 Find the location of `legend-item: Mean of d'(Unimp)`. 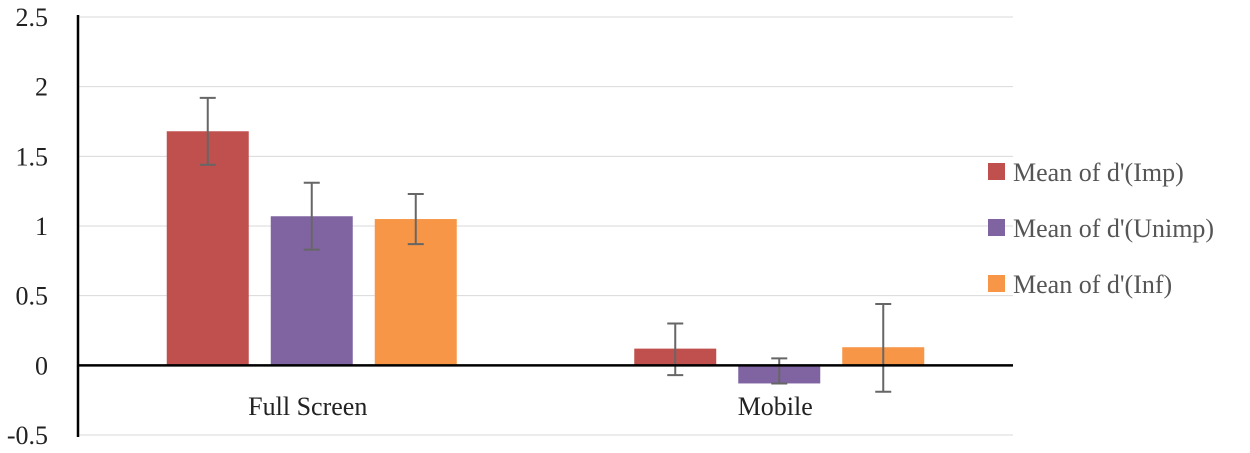

legend-item: Mean of d'(Unimp) is located at coordinates (1101, 228).